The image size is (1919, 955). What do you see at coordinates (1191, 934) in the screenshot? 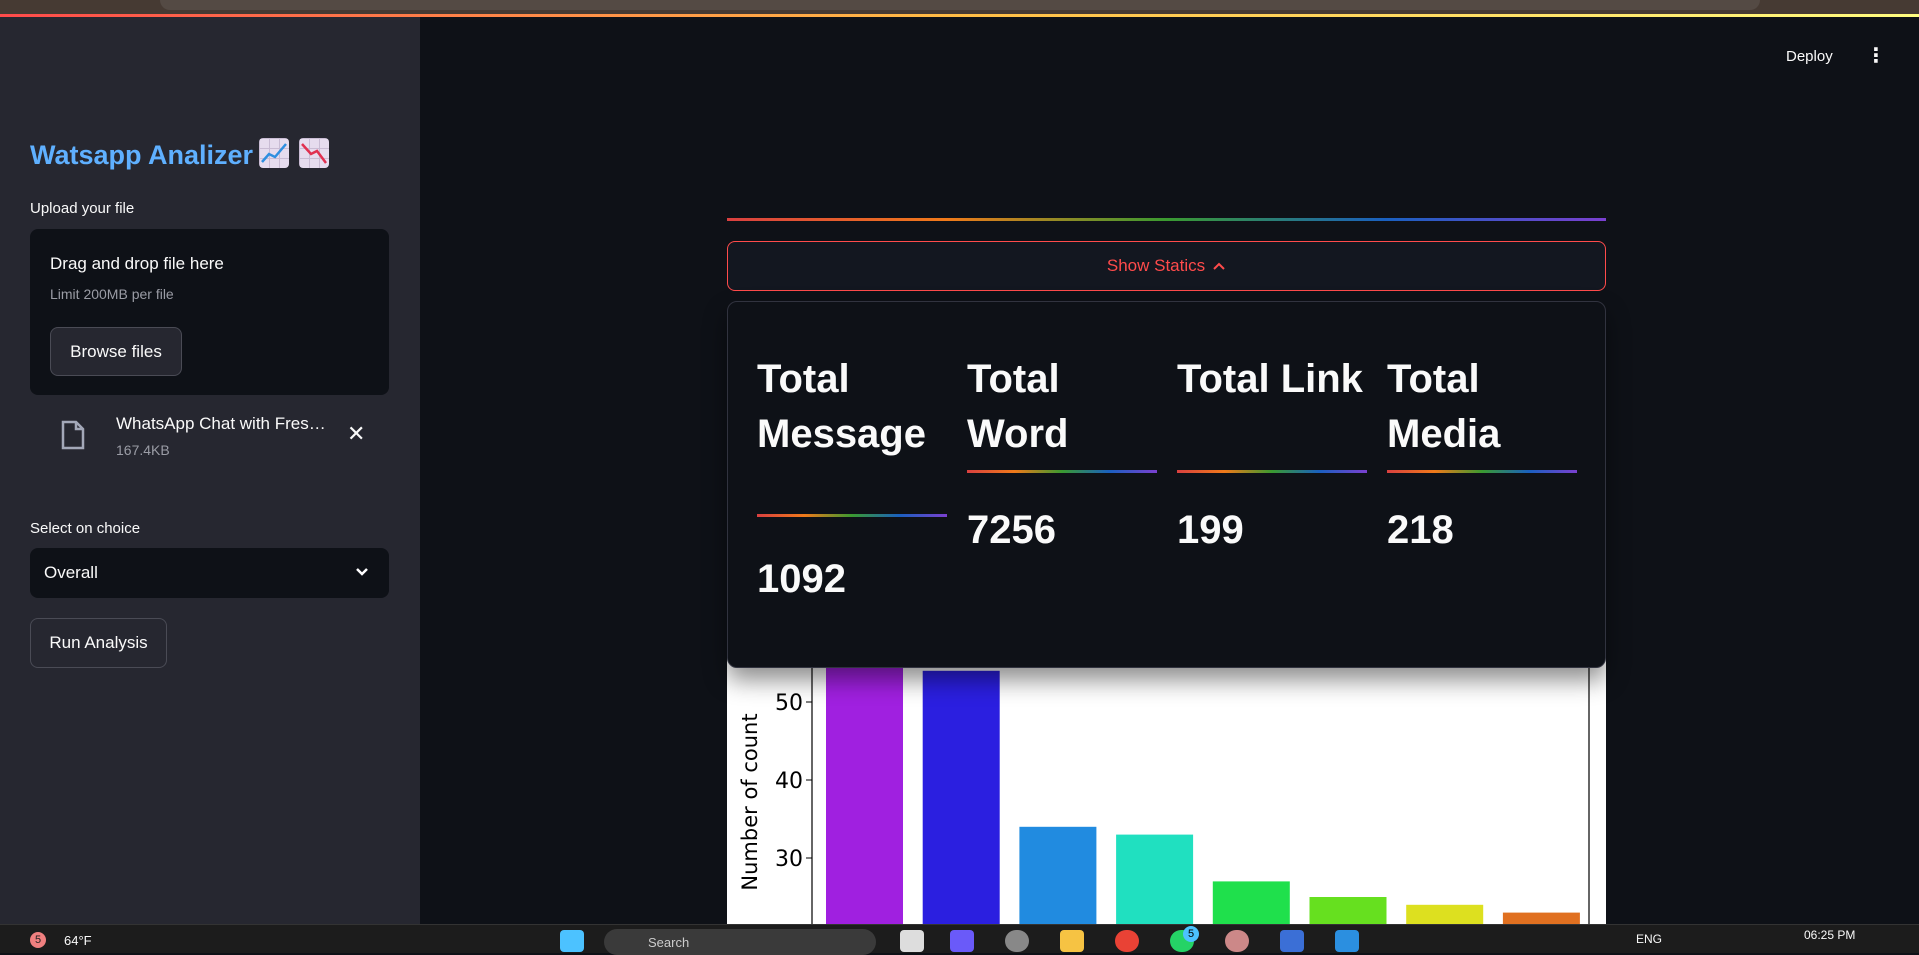
I see `whatsapp-badge: 5` at bounding box center [1191, 934].